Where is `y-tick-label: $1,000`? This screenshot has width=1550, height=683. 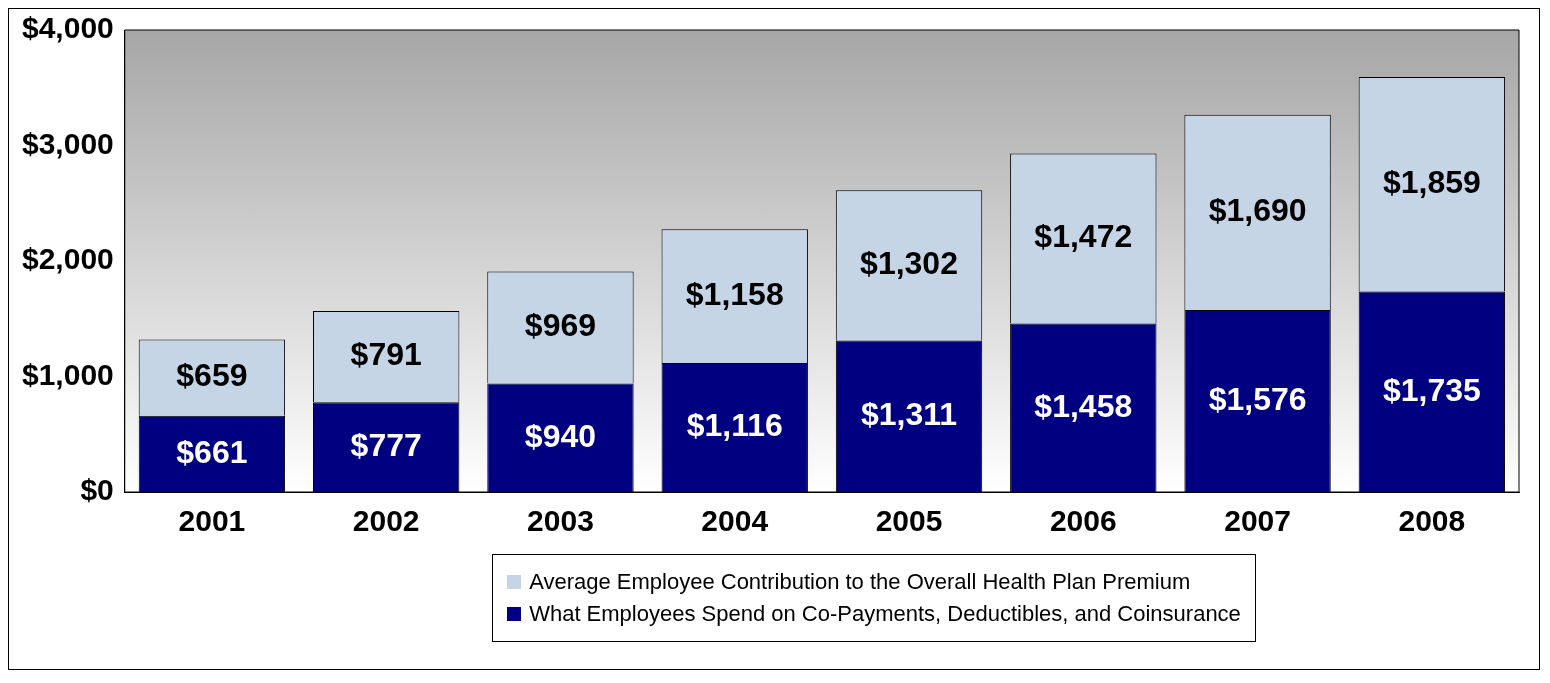 y-tick-label: $1,000 is located at coordinates (67, 374).